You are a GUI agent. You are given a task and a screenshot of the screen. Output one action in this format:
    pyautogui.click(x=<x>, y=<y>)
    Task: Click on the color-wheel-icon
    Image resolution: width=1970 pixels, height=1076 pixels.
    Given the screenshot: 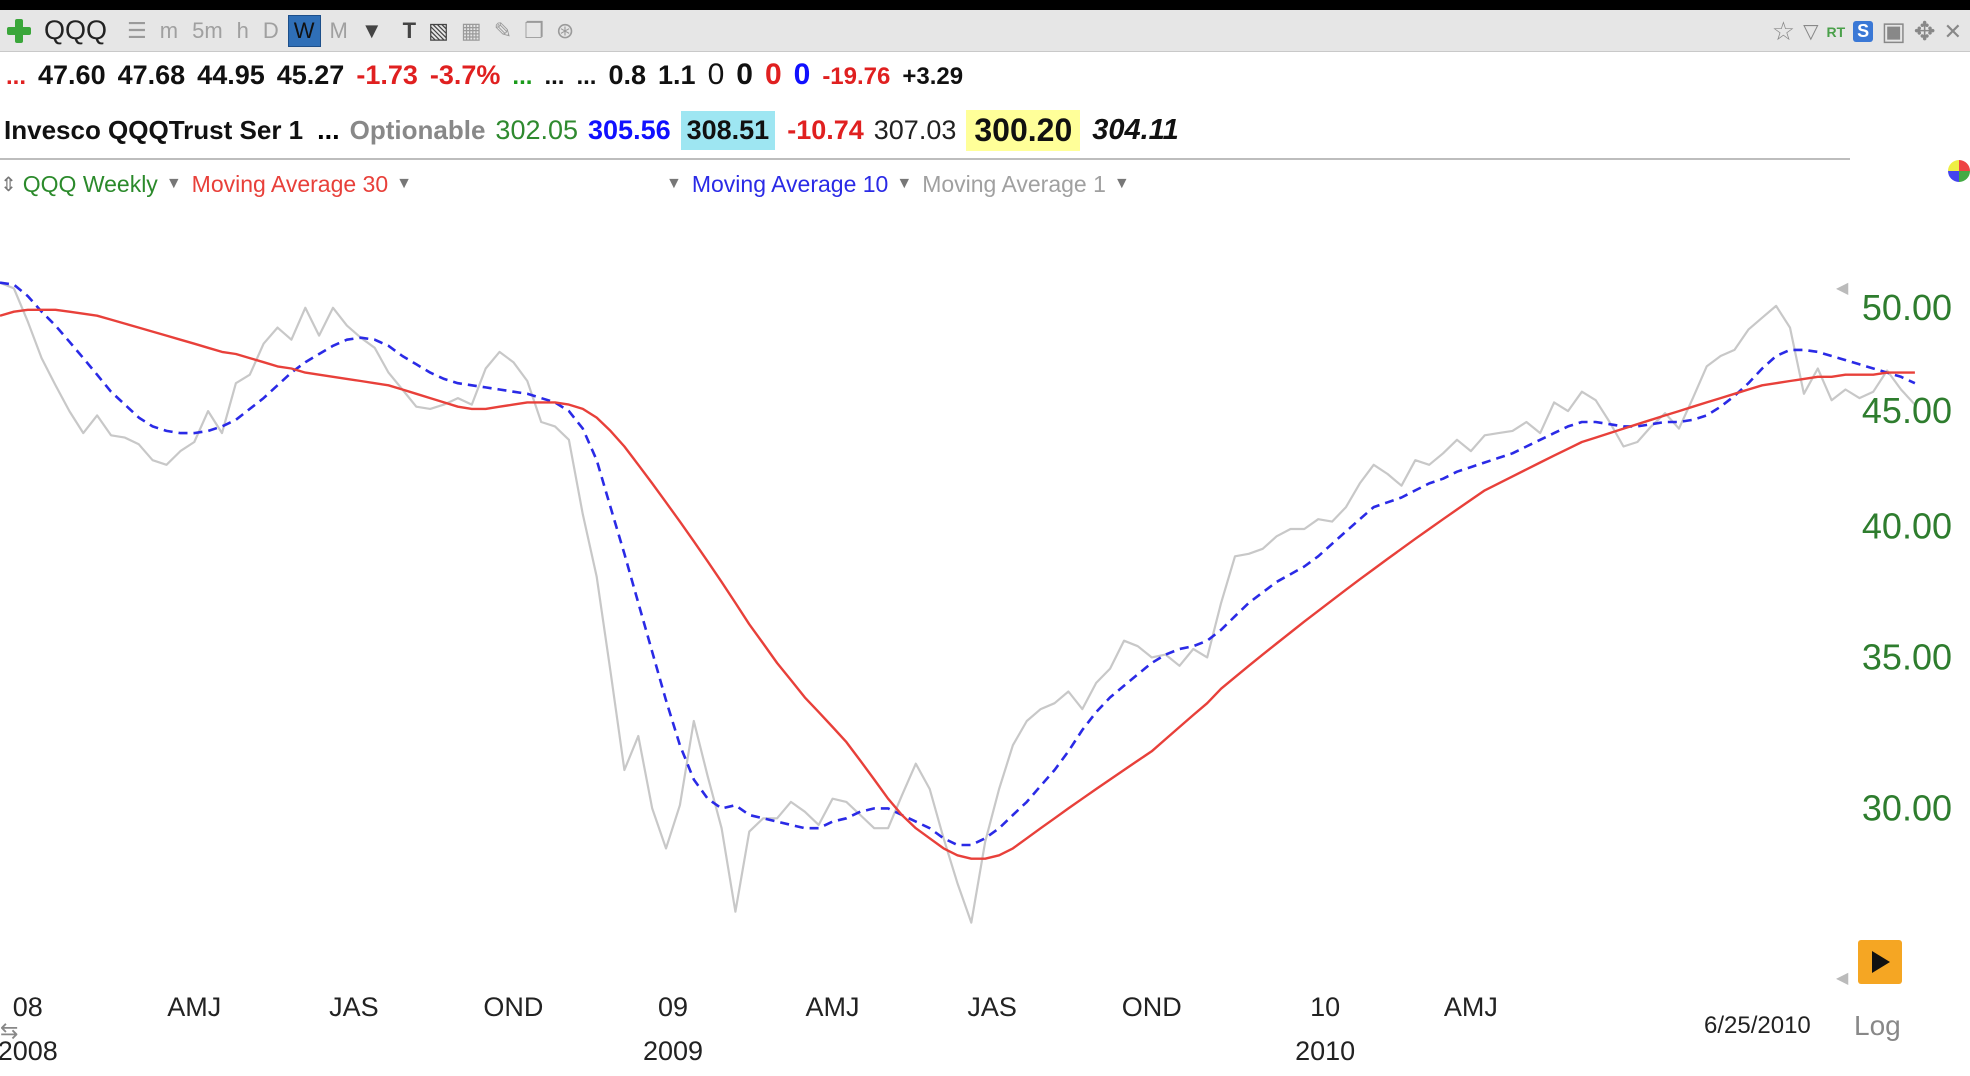 What is the action you would take?
    pyautogui.click(x=1959, y=171)
    